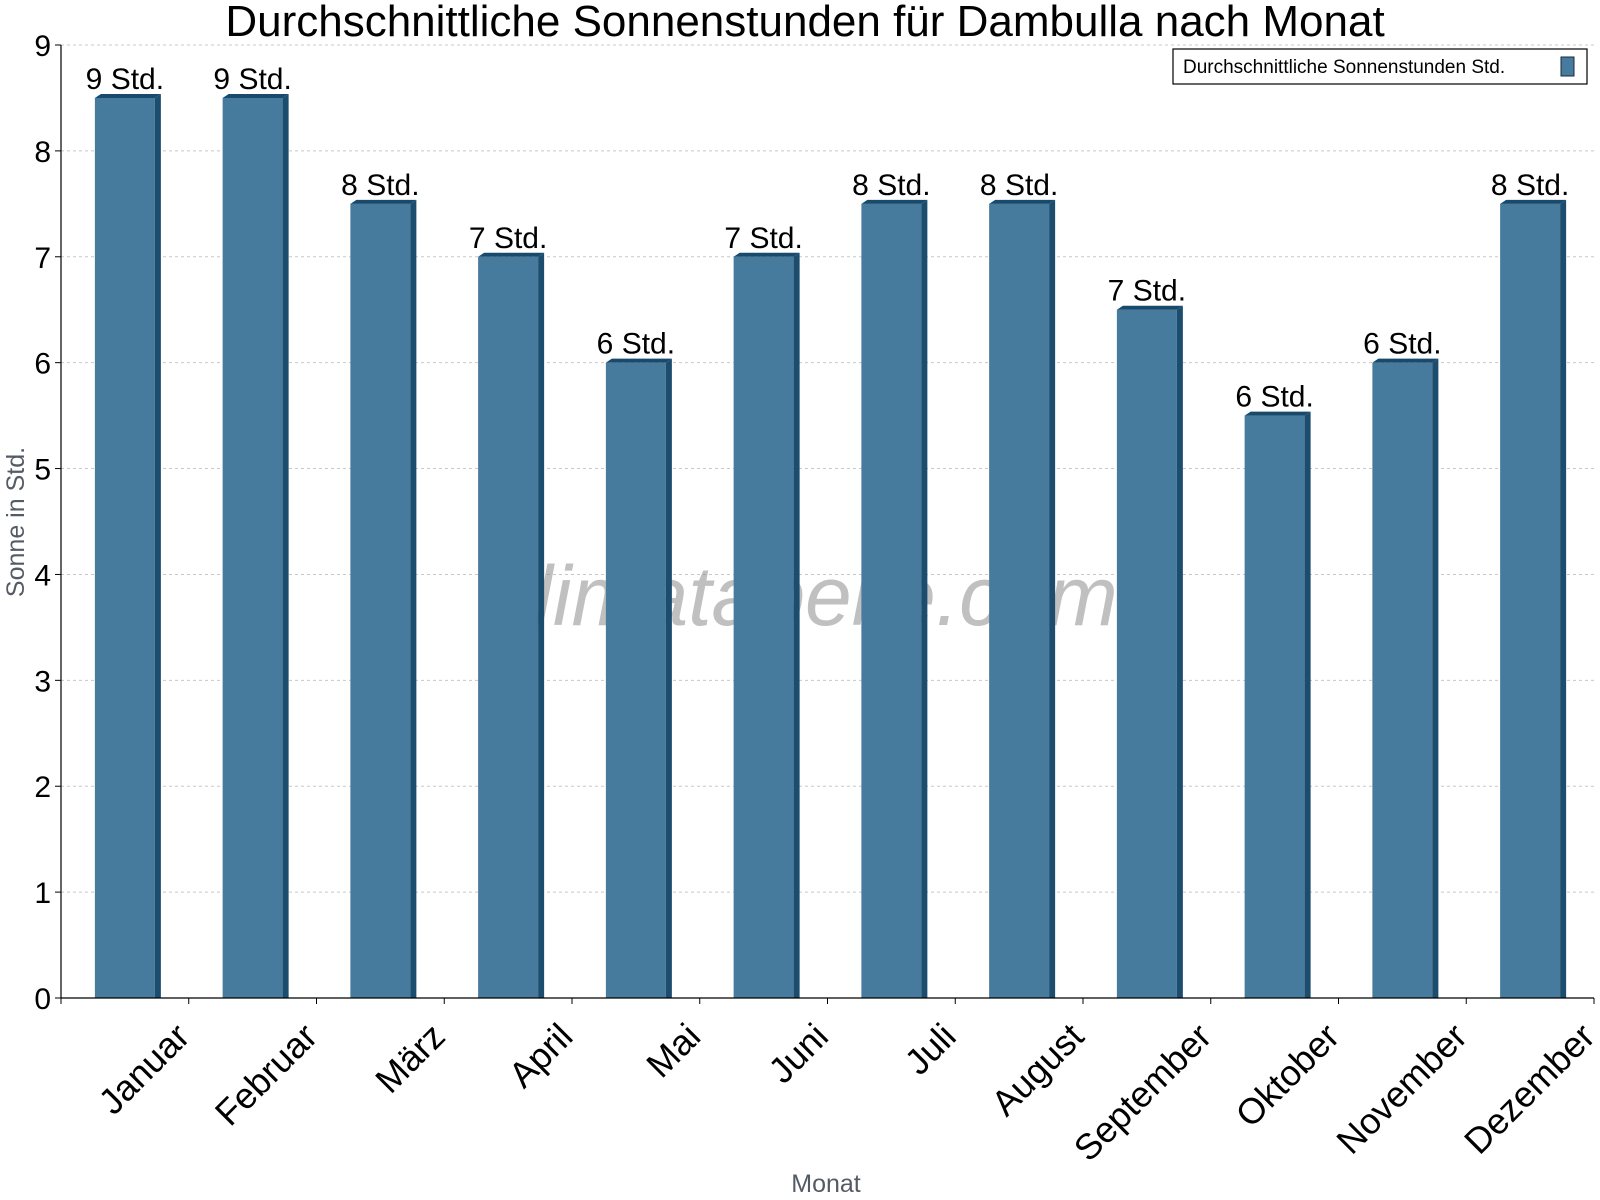 The height and width of the screenshot is (1200, 1600). What do you see at coordinates (42, 258) in the screenshot?
I see `y-tick-label: 7` at bounding box center [42, 258].